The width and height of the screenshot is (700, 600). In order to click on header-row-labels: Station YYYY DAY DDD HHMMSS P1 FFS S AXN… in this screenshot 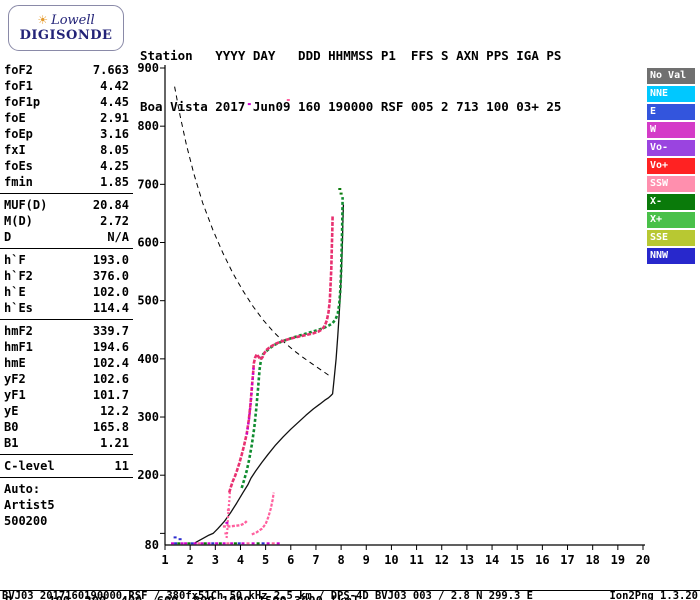, I will do `click(351, 55)`.